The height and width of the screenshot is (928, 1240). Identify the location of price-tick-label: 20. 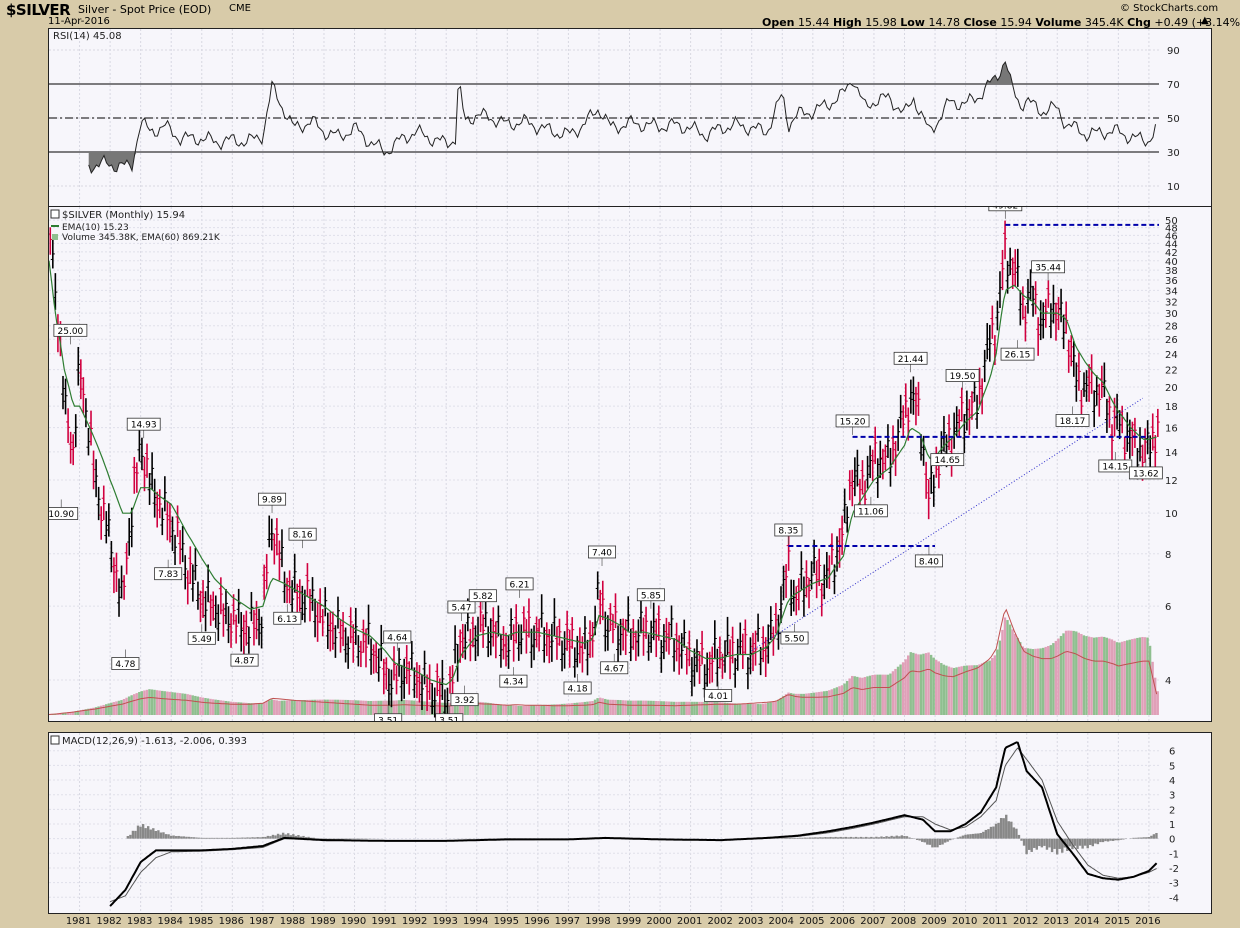
(1171, 388).